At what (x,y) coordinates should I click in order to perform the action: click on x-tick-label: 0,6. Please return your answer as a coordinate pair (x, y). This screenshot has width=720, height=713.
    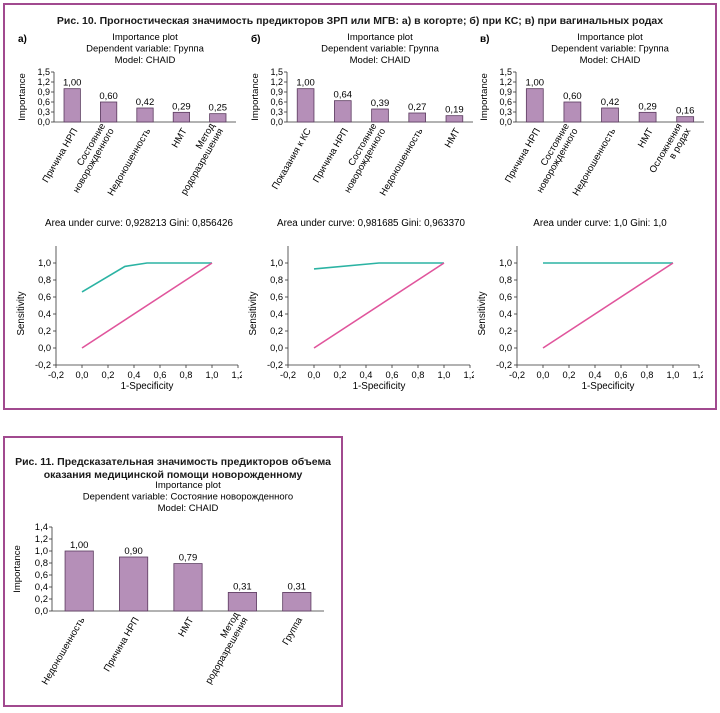
    Looking at the image, I should click on (160, 375).